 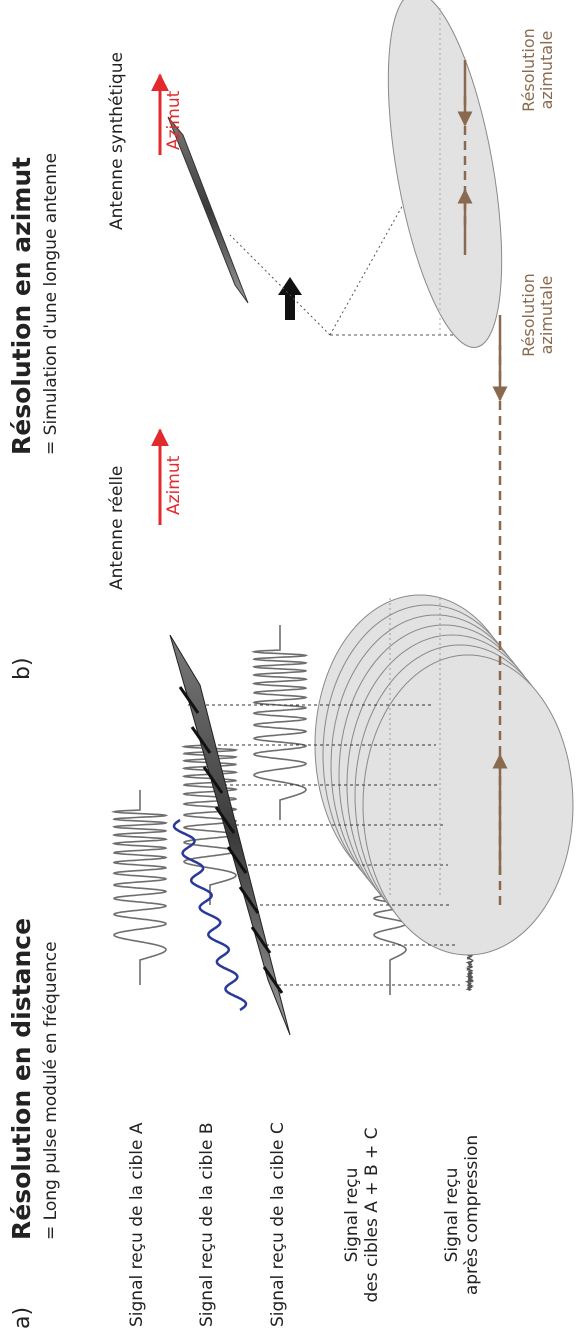 I want to click on panel-b-subtitle: = Simulation d'une longue antenne, so click(x=51, y=303).